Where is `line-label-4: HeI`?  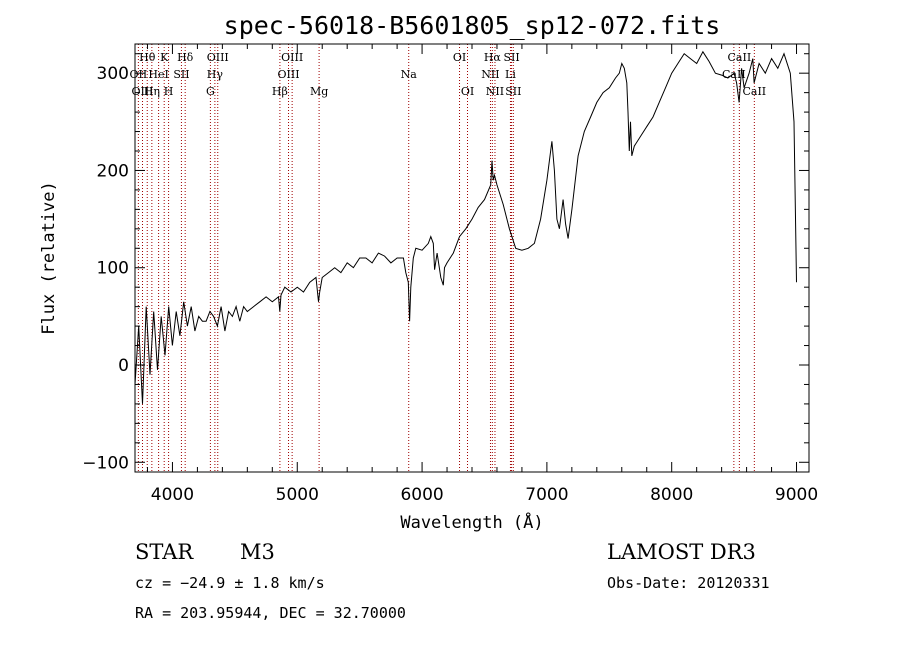
line-label-4: HeI is located at coordinates (158, 74).